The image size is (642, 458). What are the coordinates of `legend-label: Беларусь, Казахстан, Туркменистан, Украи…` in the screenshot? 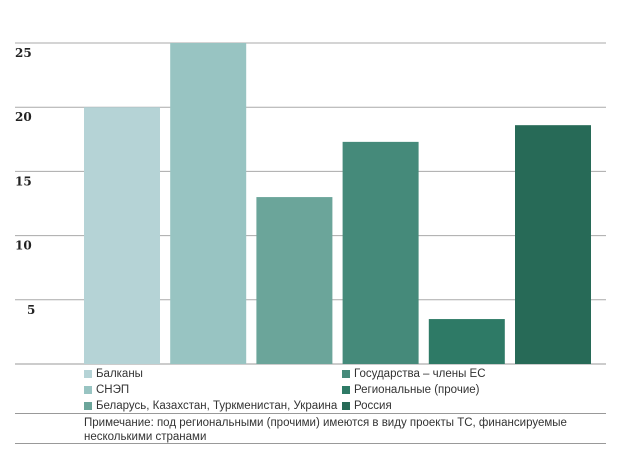 It's located at (217, 406).